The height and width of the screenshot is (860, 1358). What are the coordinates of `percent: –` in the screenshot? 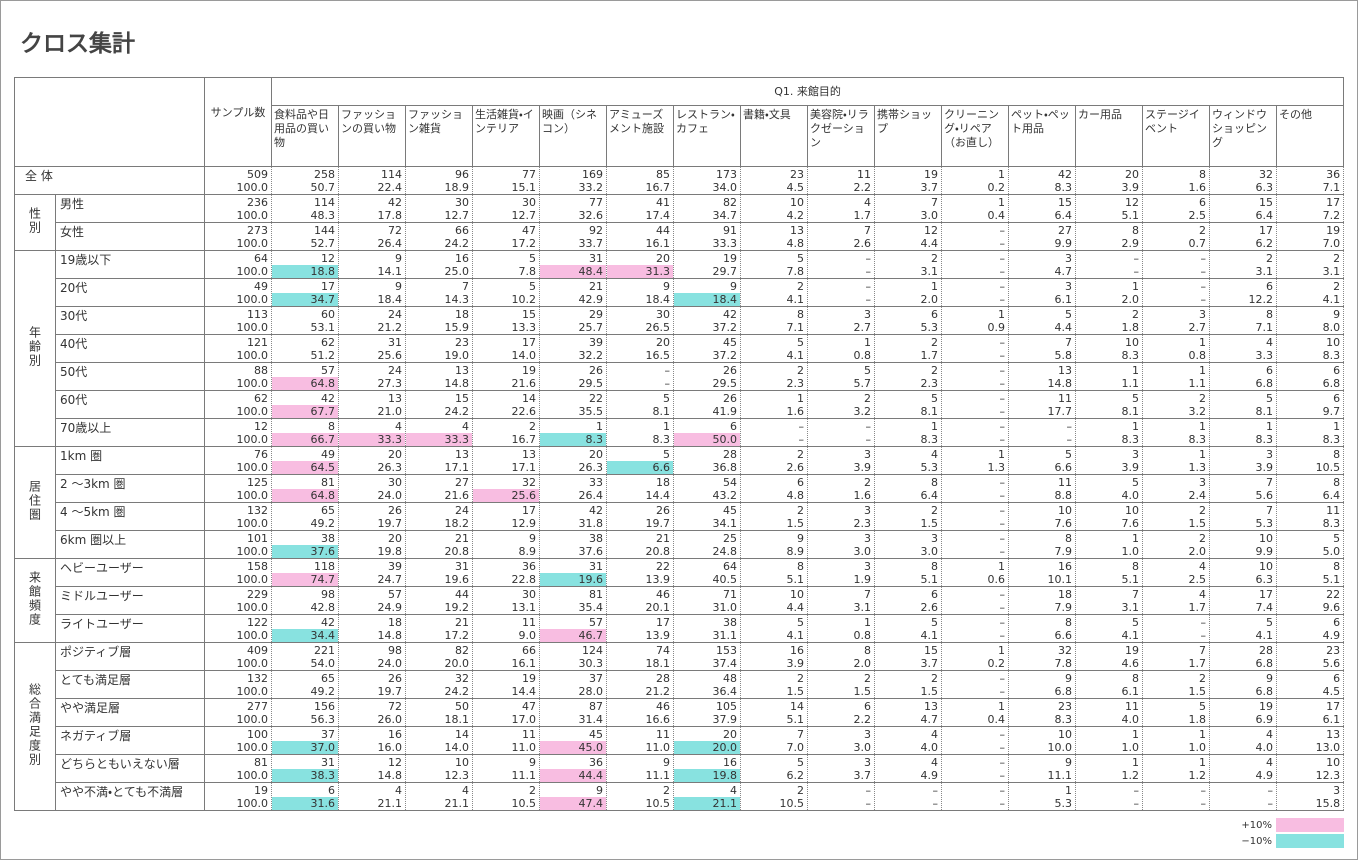 It's located at (1069, 439).